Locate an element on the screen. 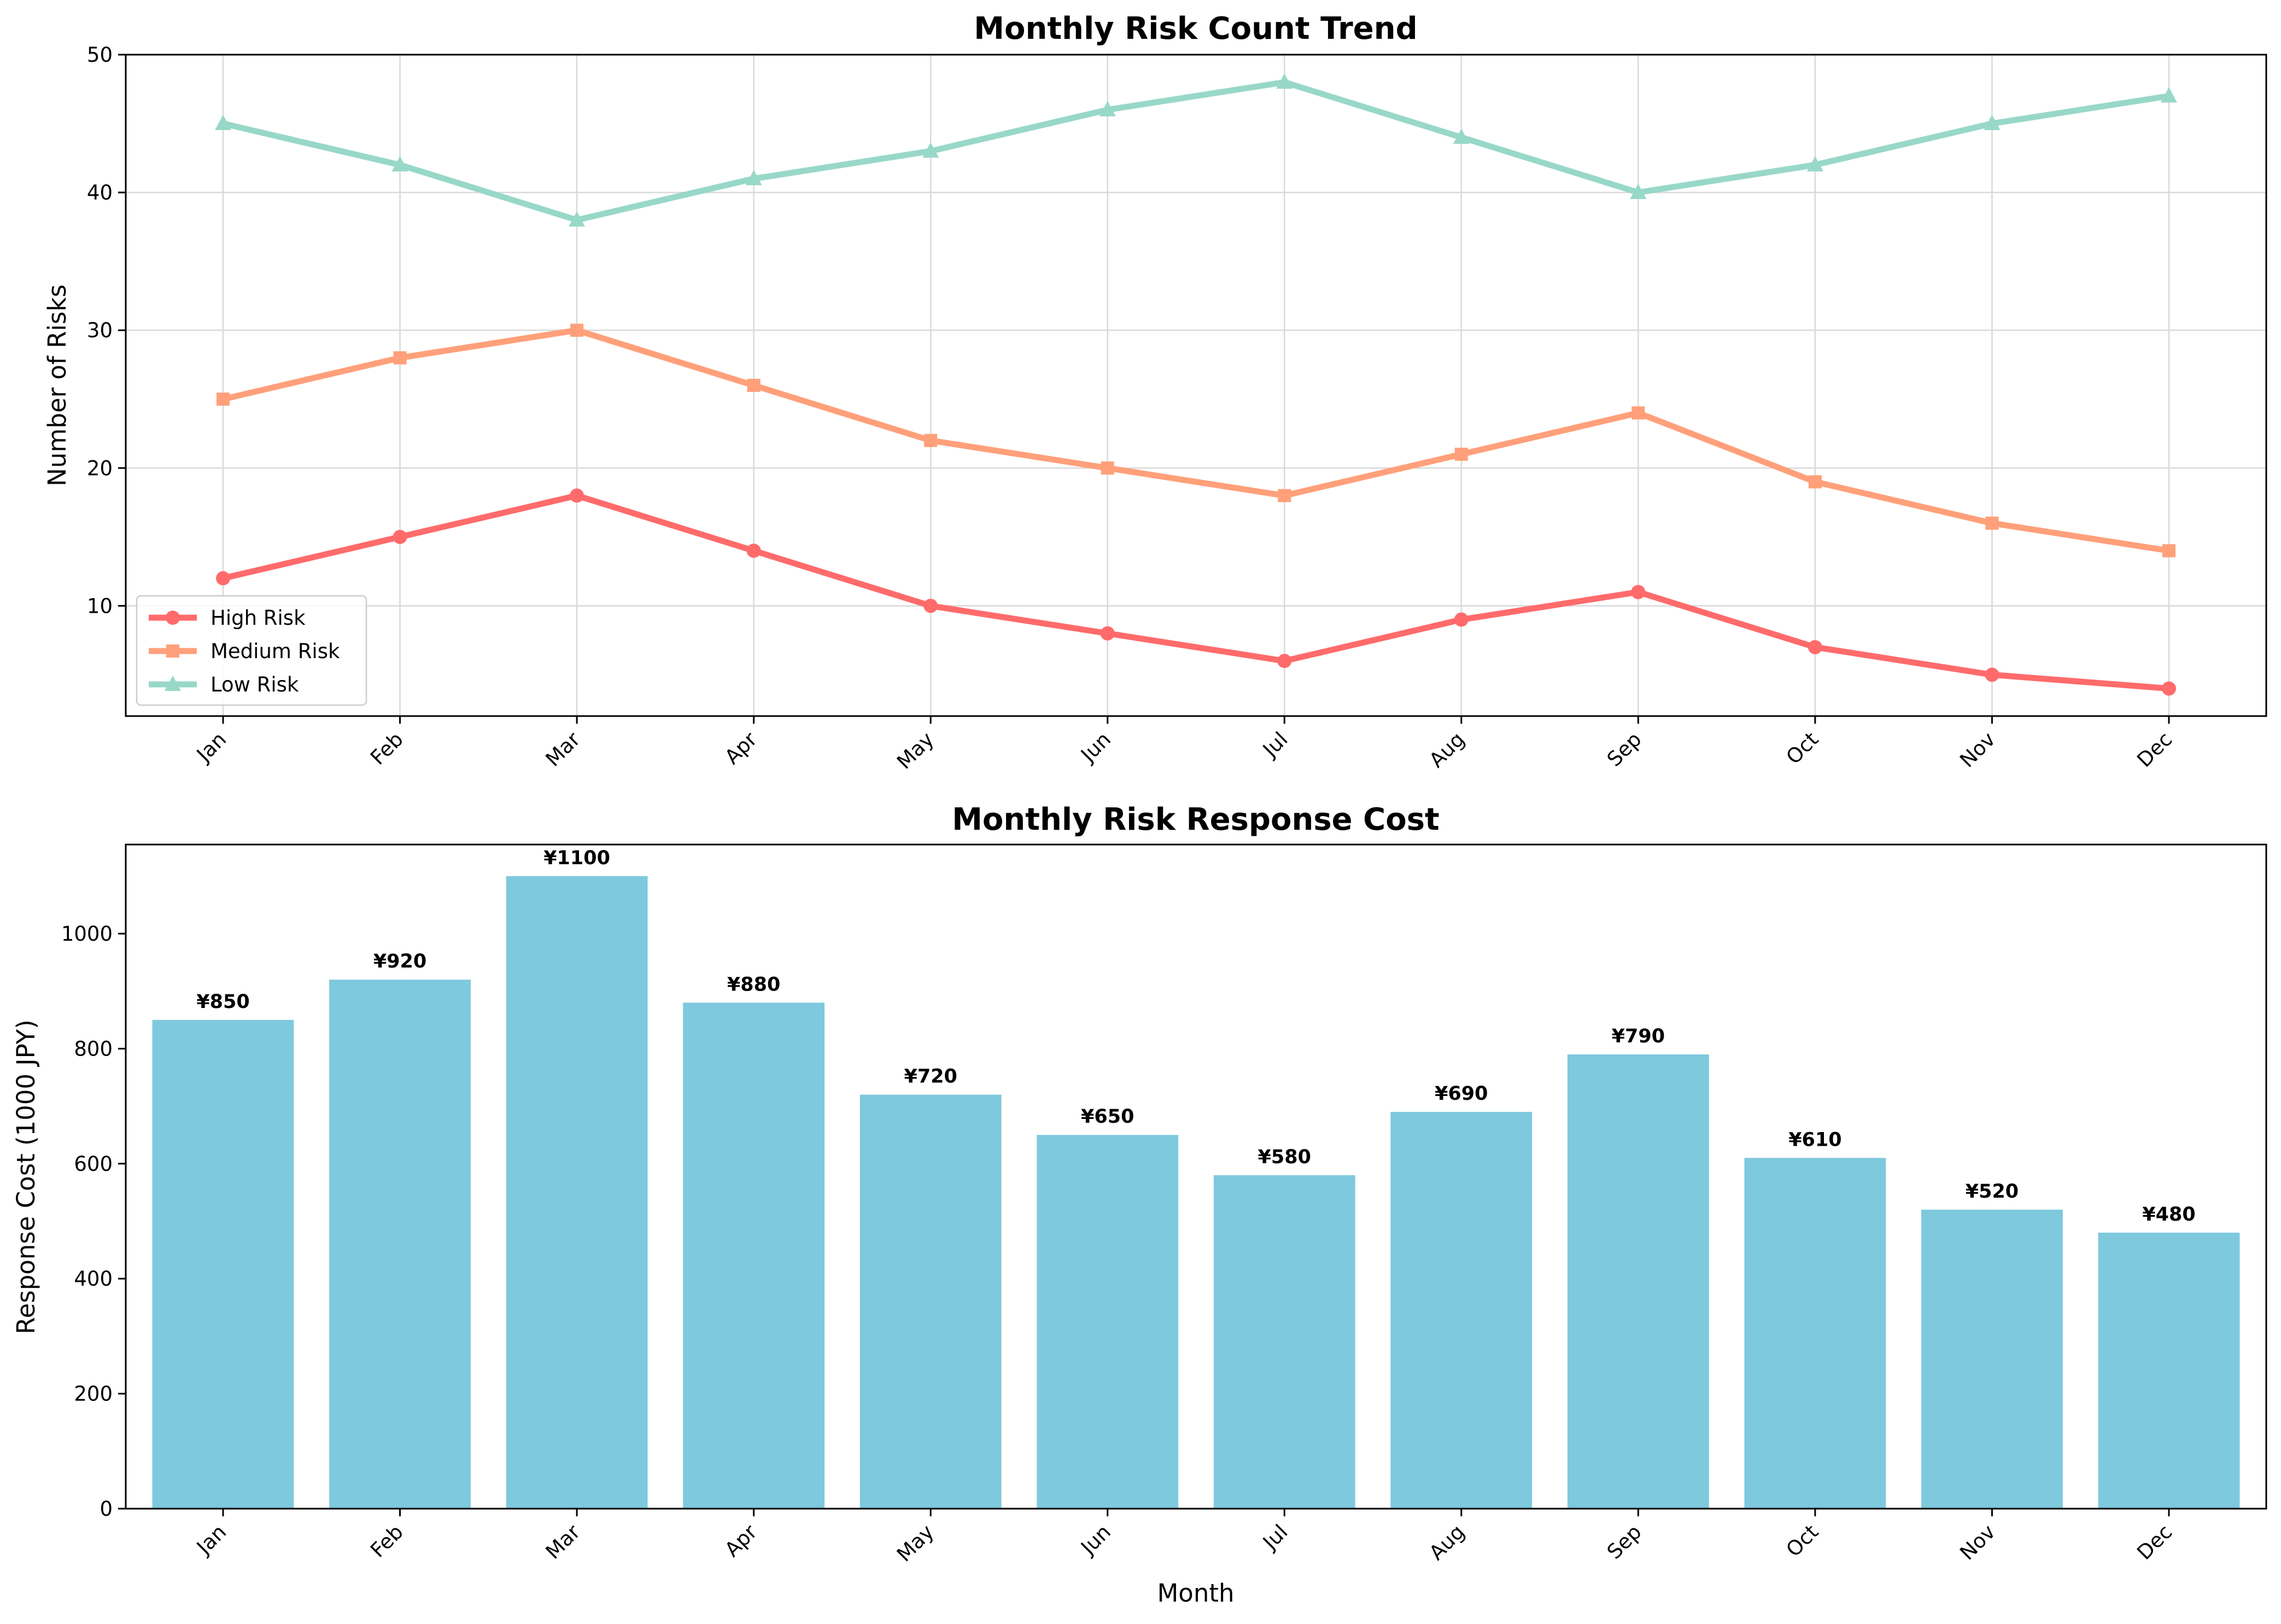 This screenshot has width=2281, height=1624. legend-entry: Low Risk is located at coordinates (224, 684).